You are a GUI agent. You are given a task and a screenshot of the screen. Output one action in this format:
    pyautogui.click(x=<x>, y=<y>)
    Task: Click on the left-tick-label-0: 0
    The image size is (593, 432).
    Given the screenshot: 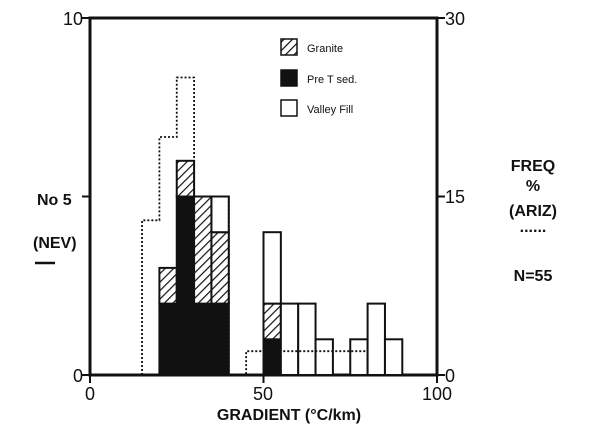 What is the action you would take?
    pyautogui.click(x=78, y=376)
    